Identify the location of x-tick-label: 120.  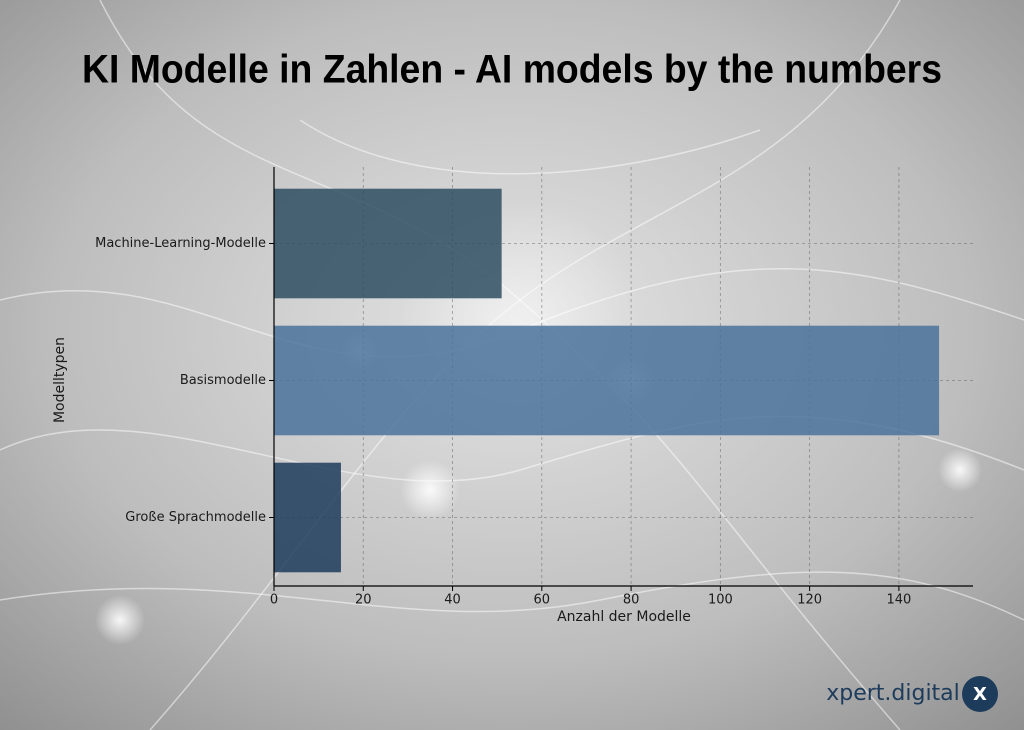
(809, 600).